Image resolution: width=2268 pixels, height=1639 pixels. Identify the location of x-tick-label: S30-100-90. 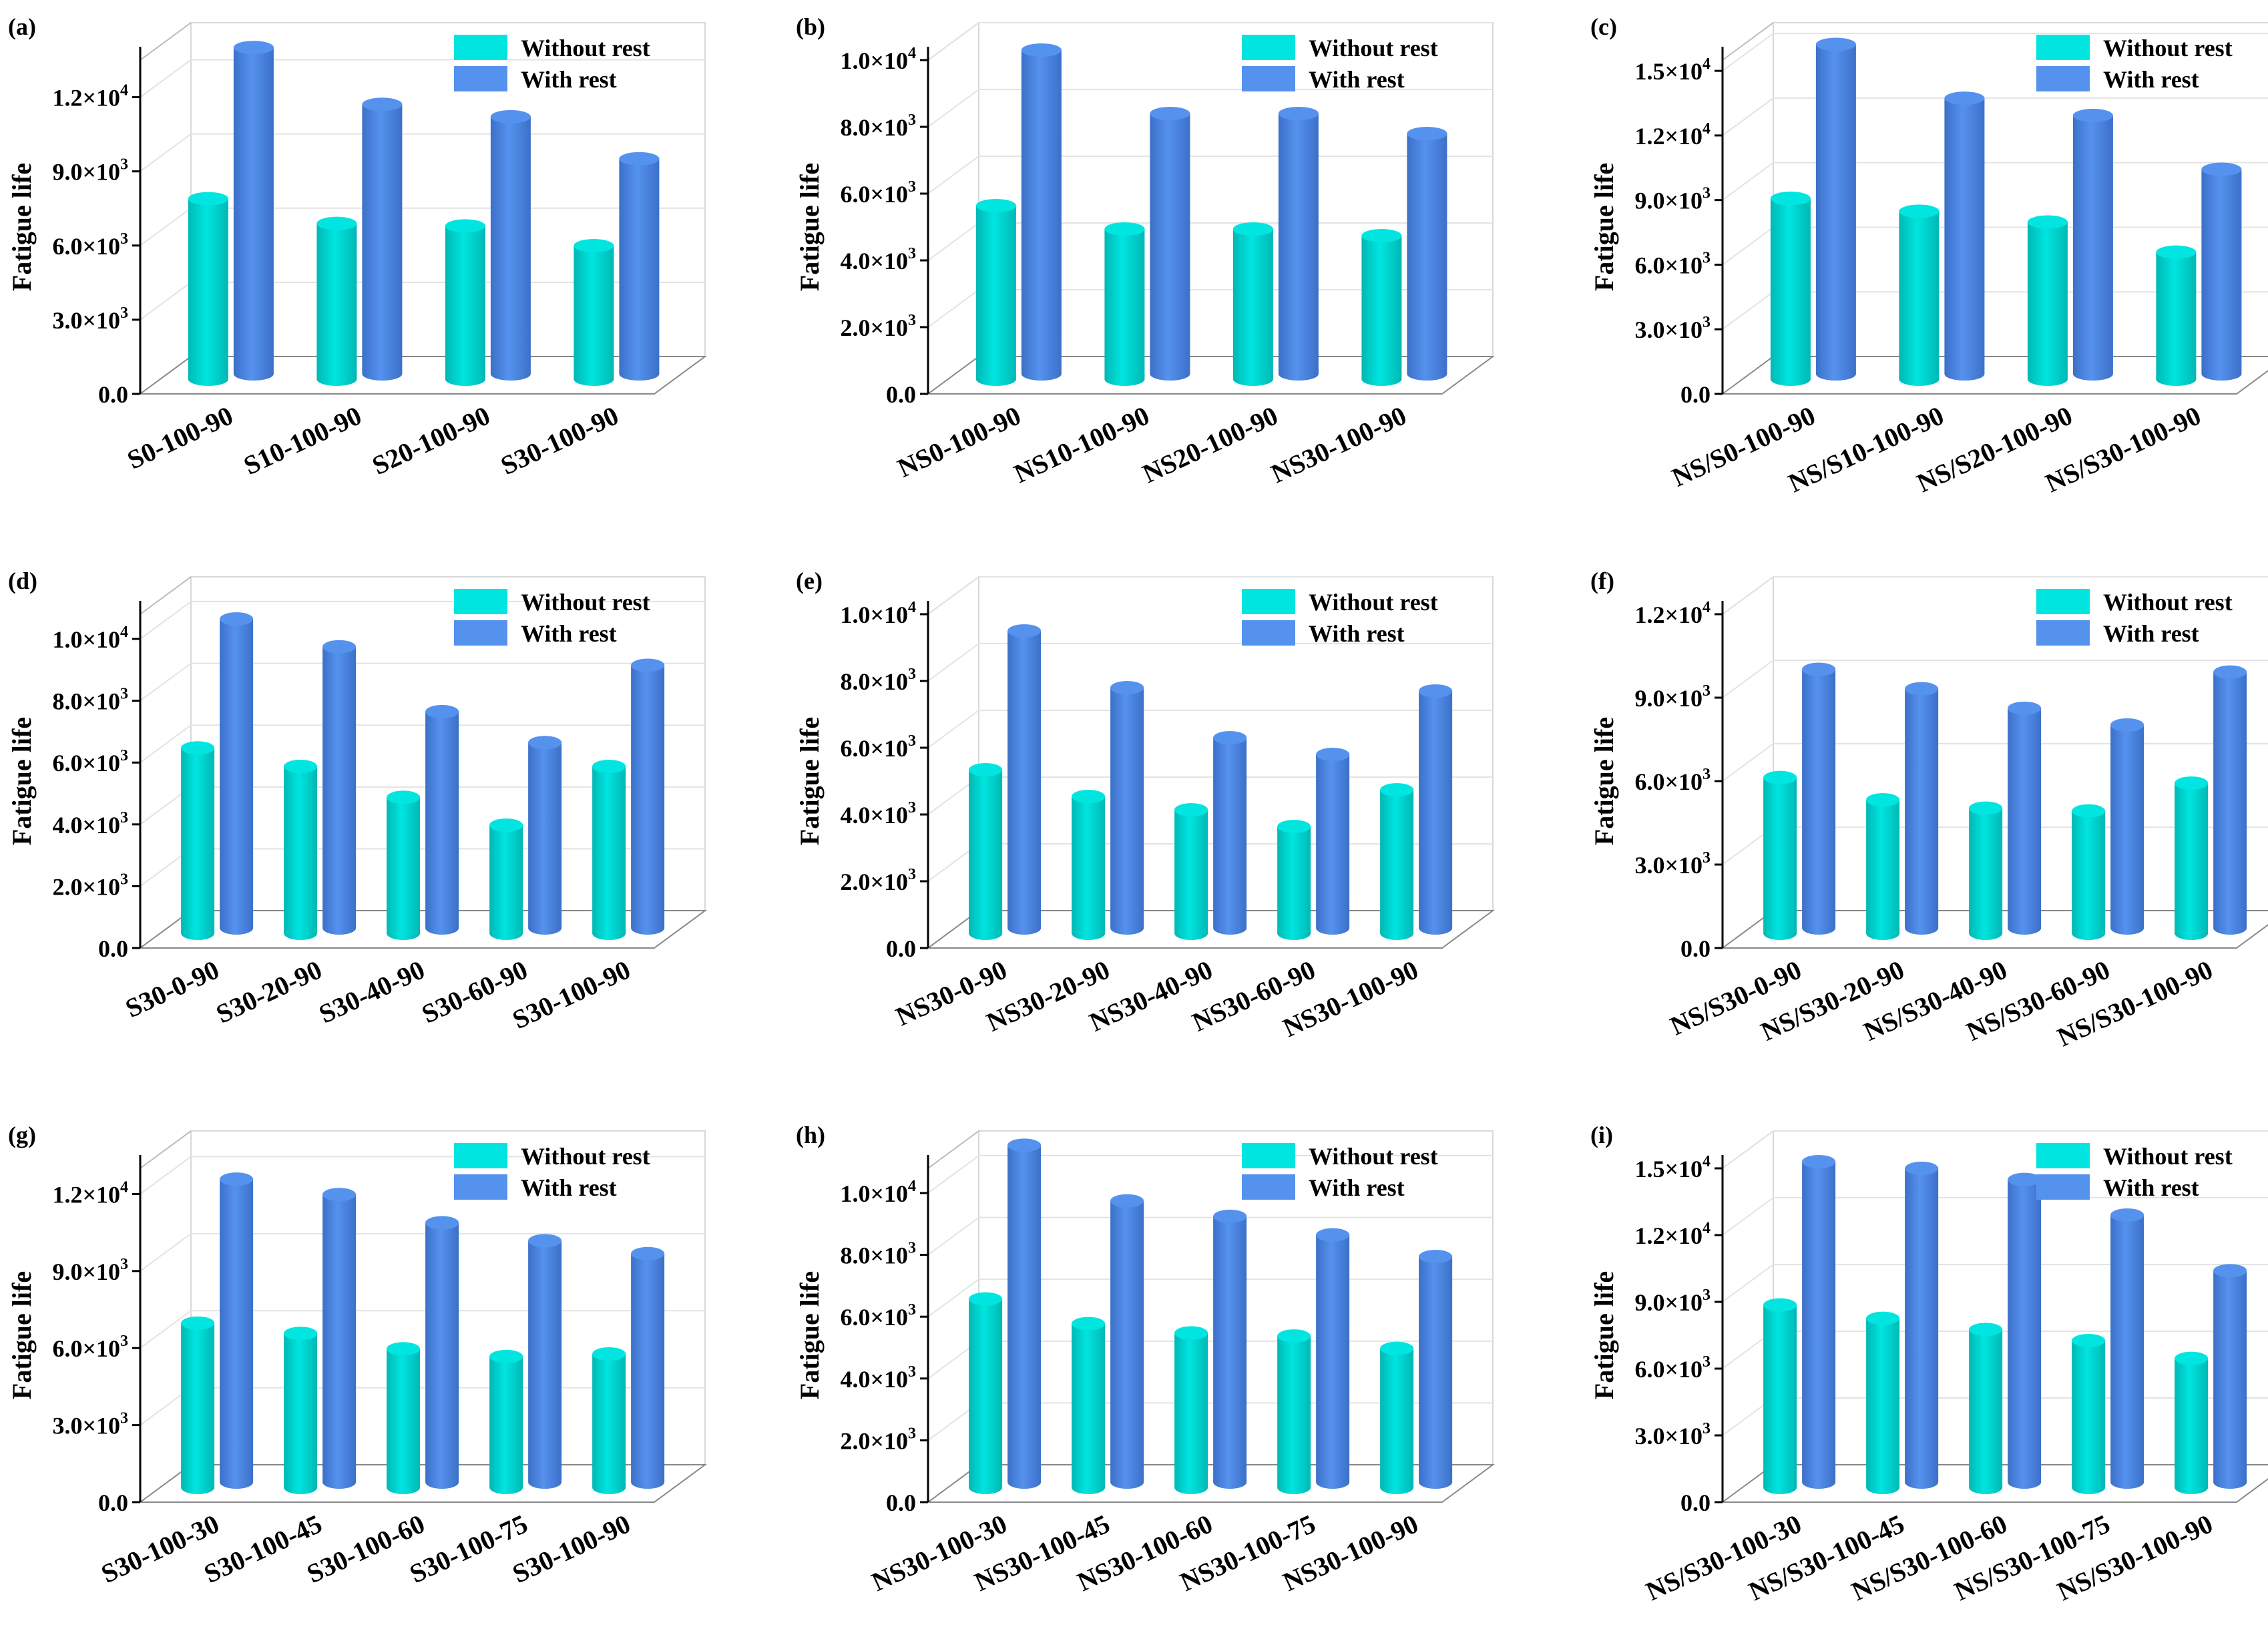
(559, 440).